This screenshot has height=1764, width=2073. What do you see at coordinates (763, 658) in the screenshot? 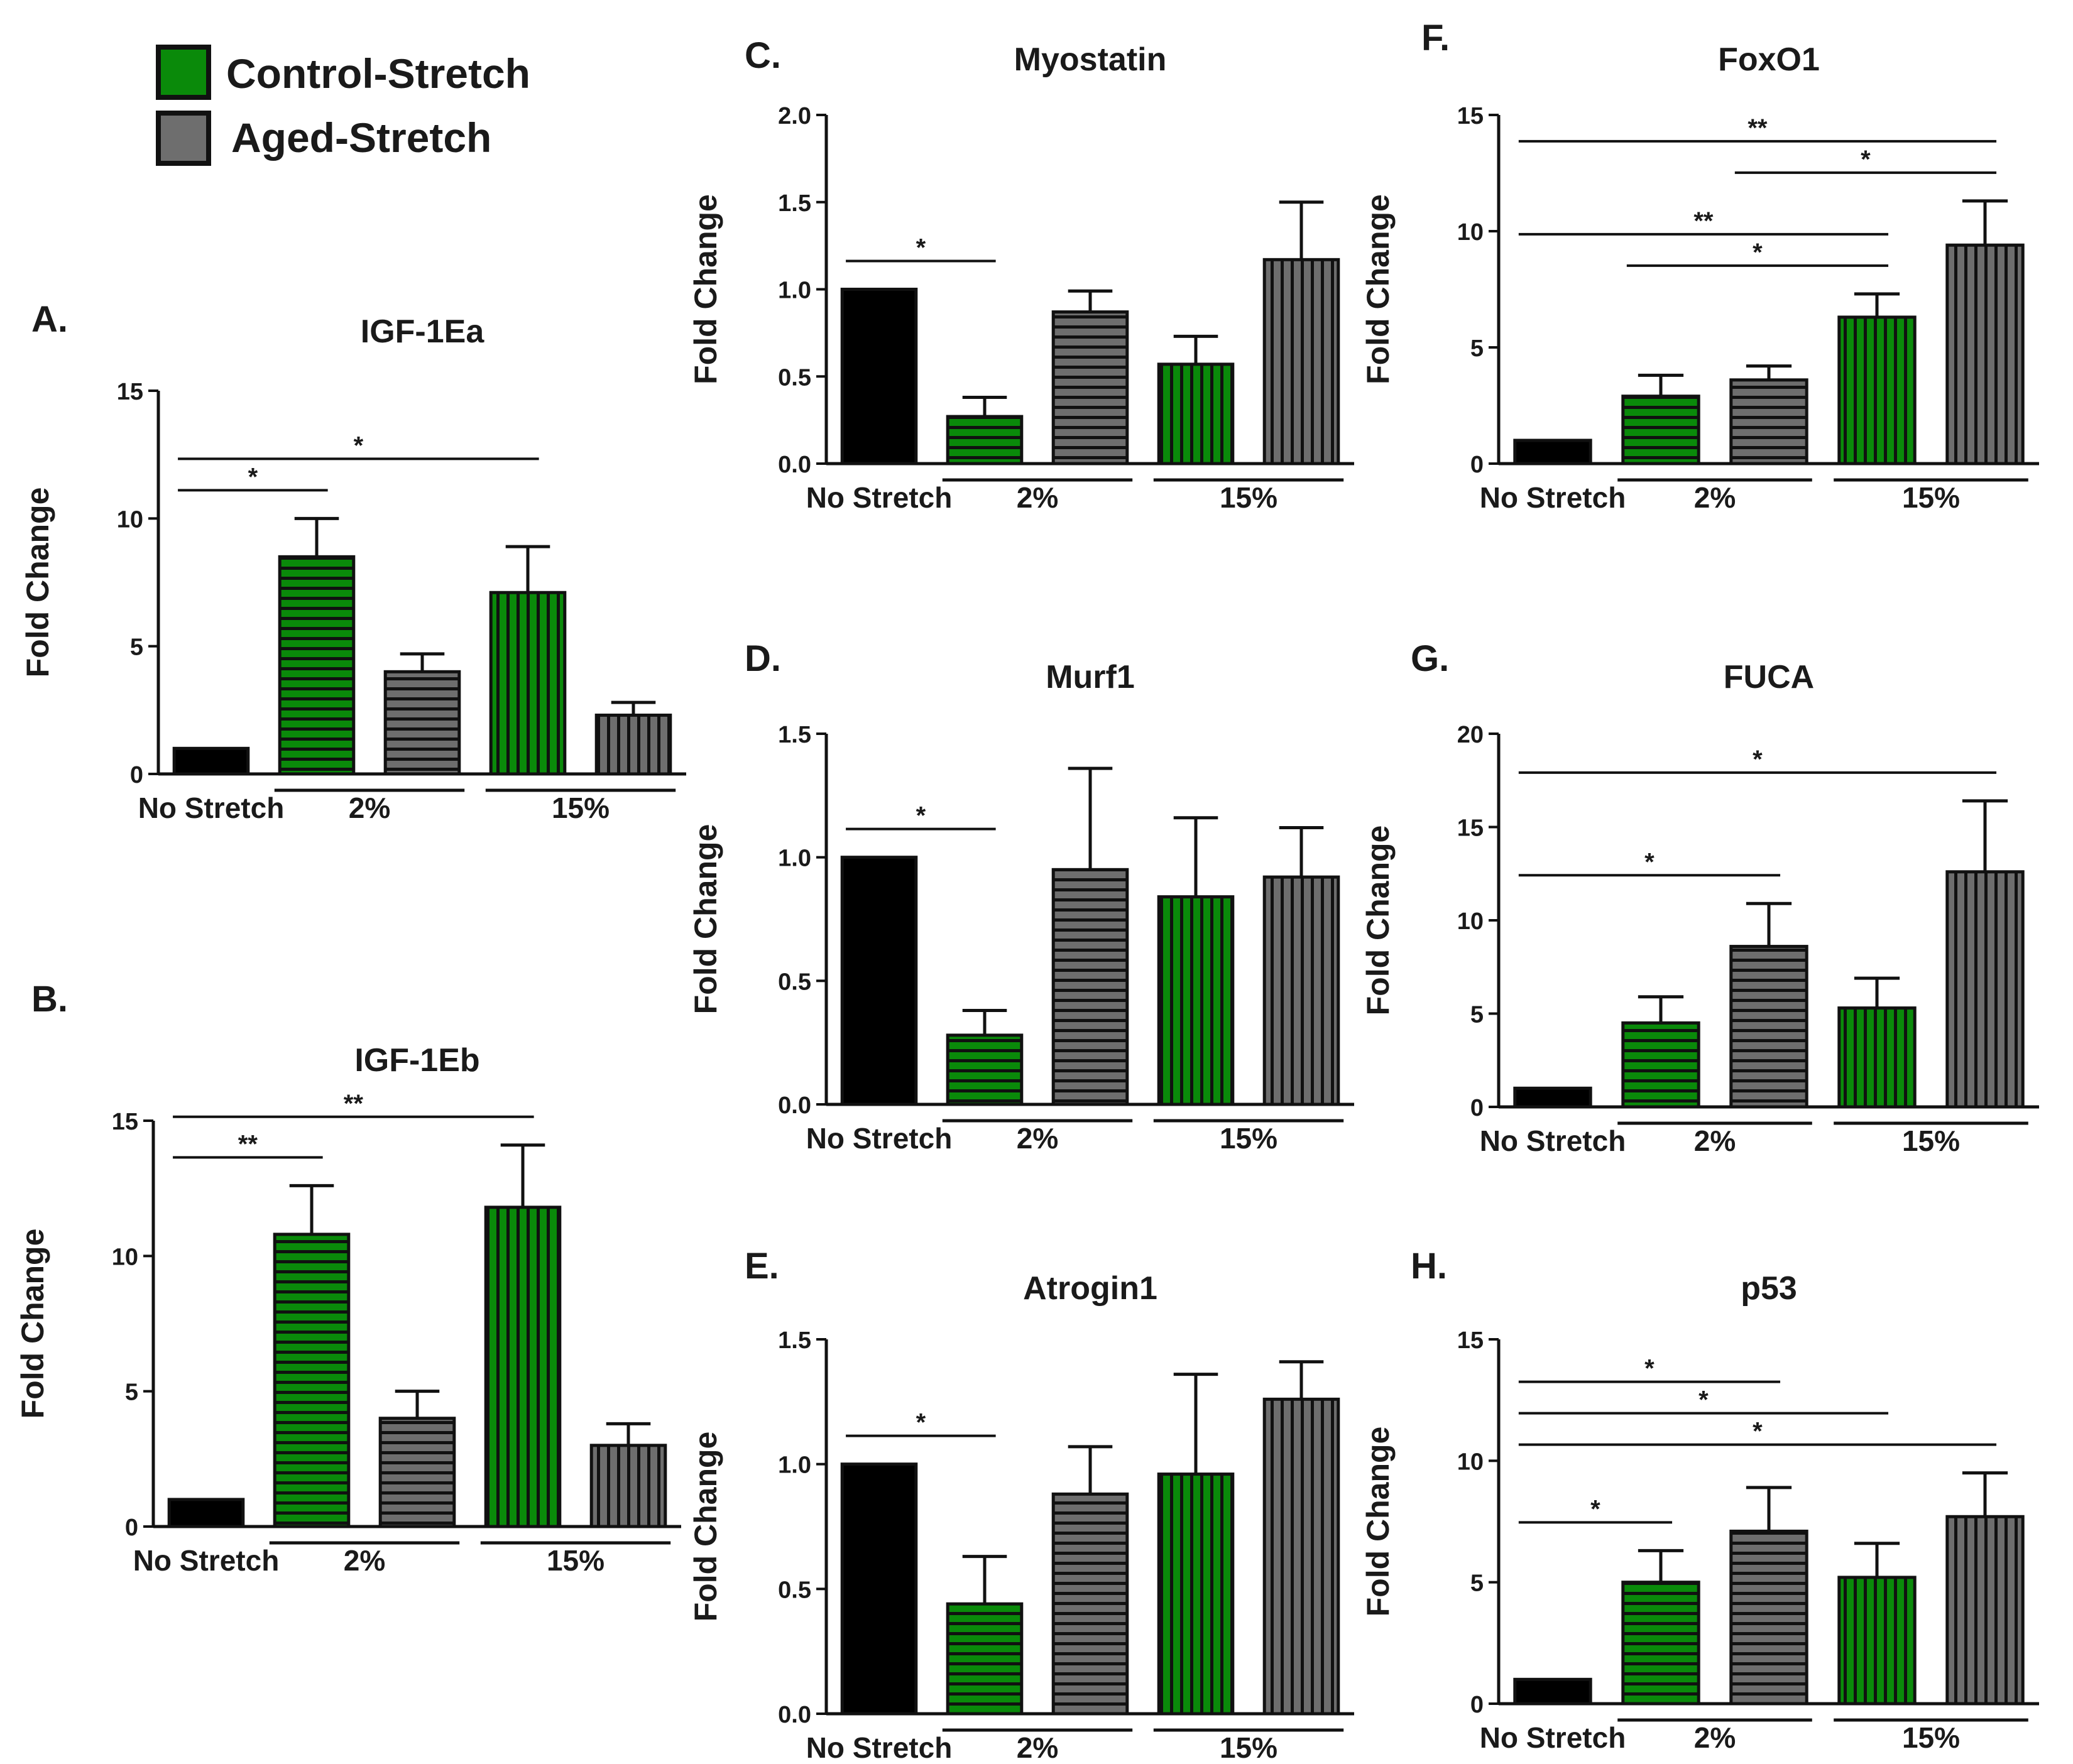
I see `panel-letter: D.` at bounding box center [763, 658].